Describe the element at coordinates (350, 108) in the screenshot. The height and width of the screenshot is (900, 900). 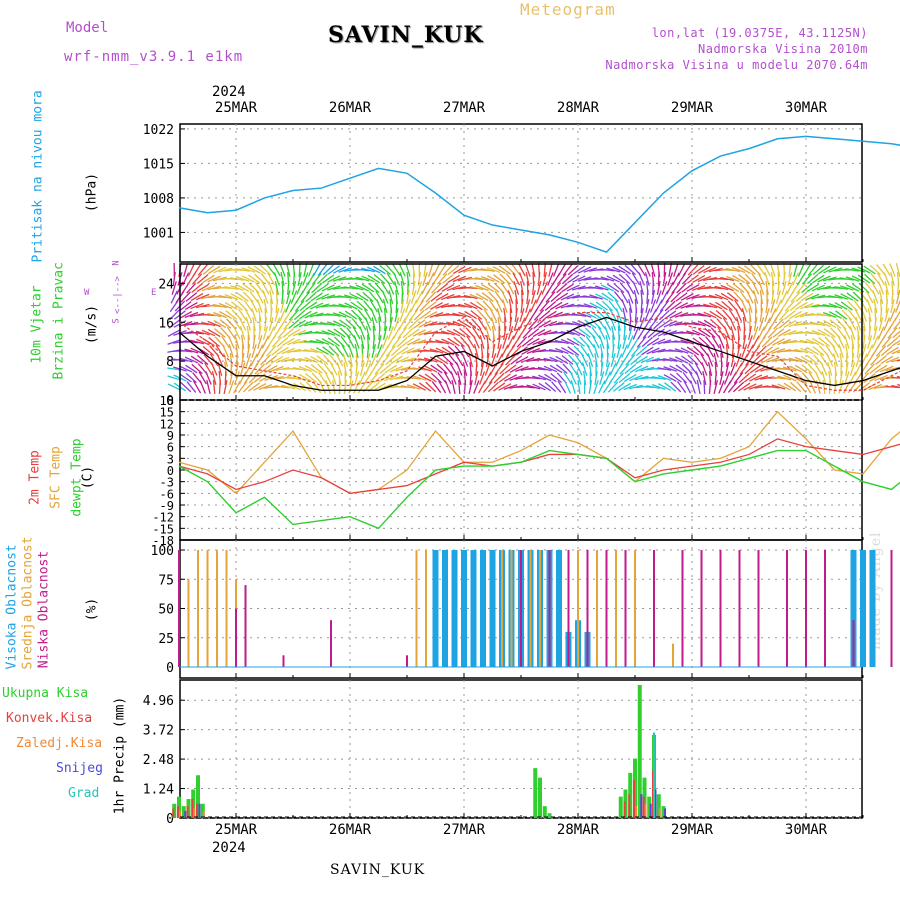
I see `date-label: 26MAR` at that location.